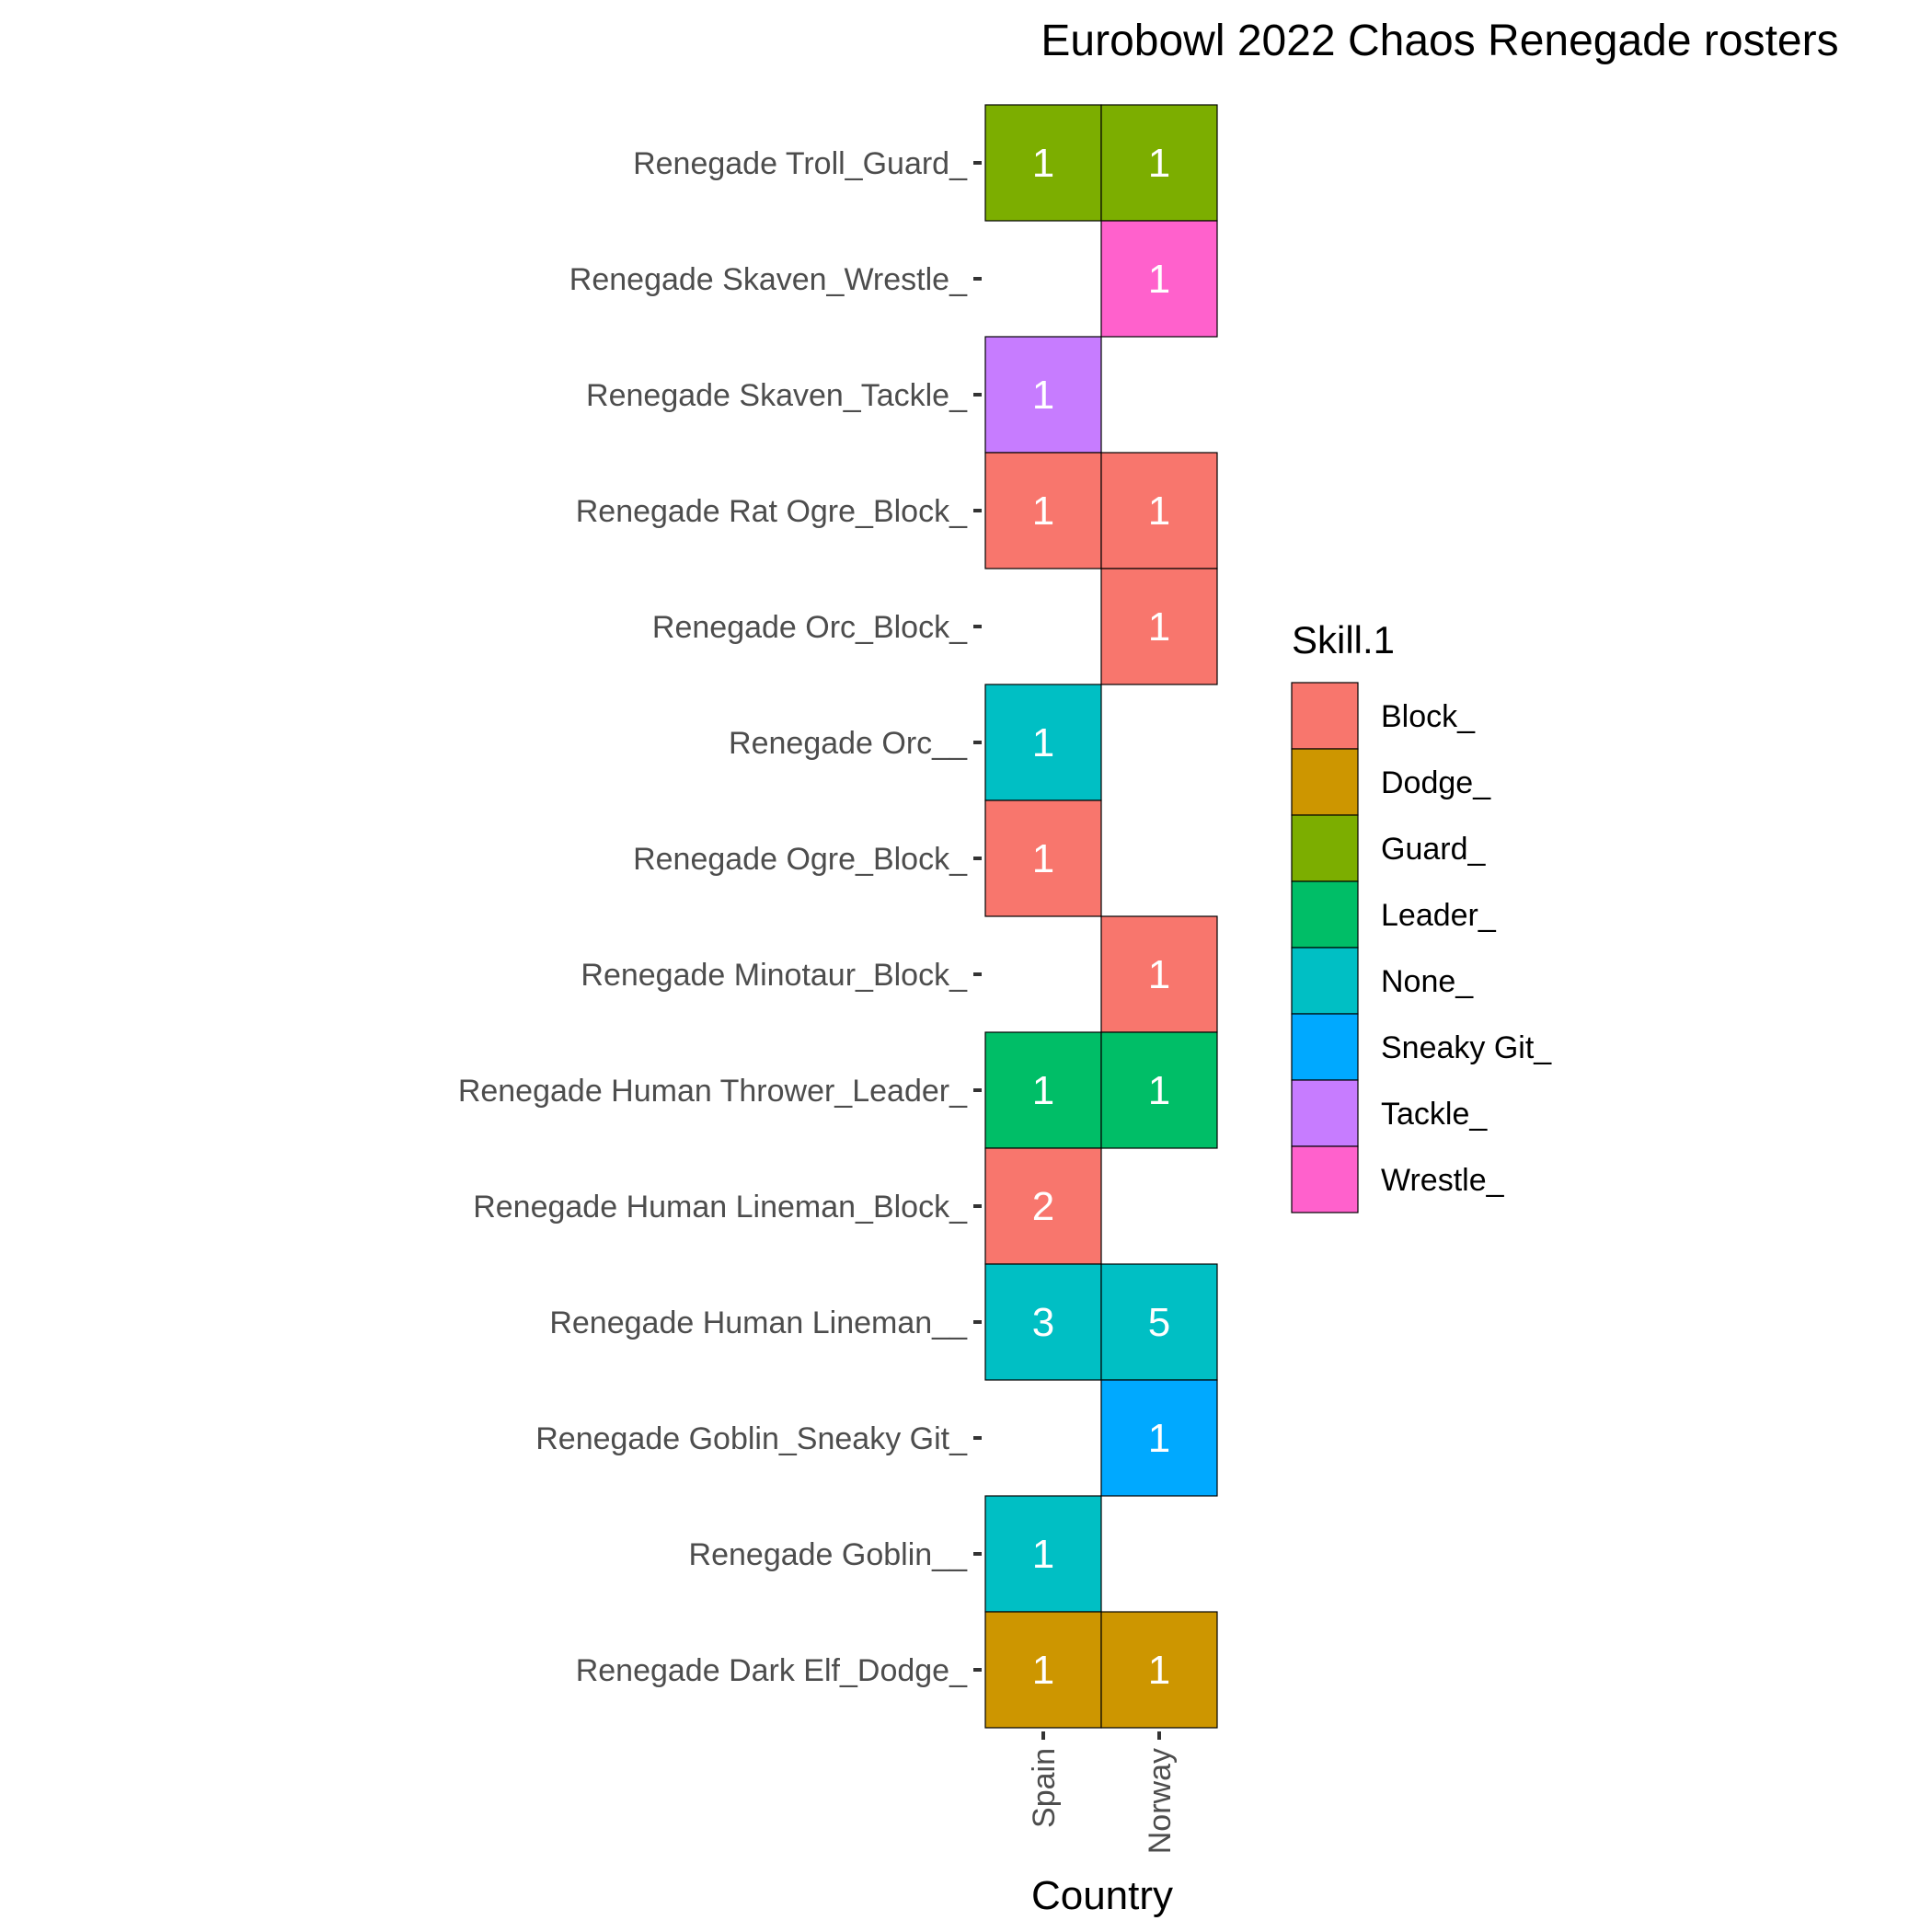 The height and width of the screenshot is (1932, 1932). Describe the element at coordinates (713, 1091) in the screenshot. I see `y-tick-label: Renegade Human Thrower_Leader_` at that location.